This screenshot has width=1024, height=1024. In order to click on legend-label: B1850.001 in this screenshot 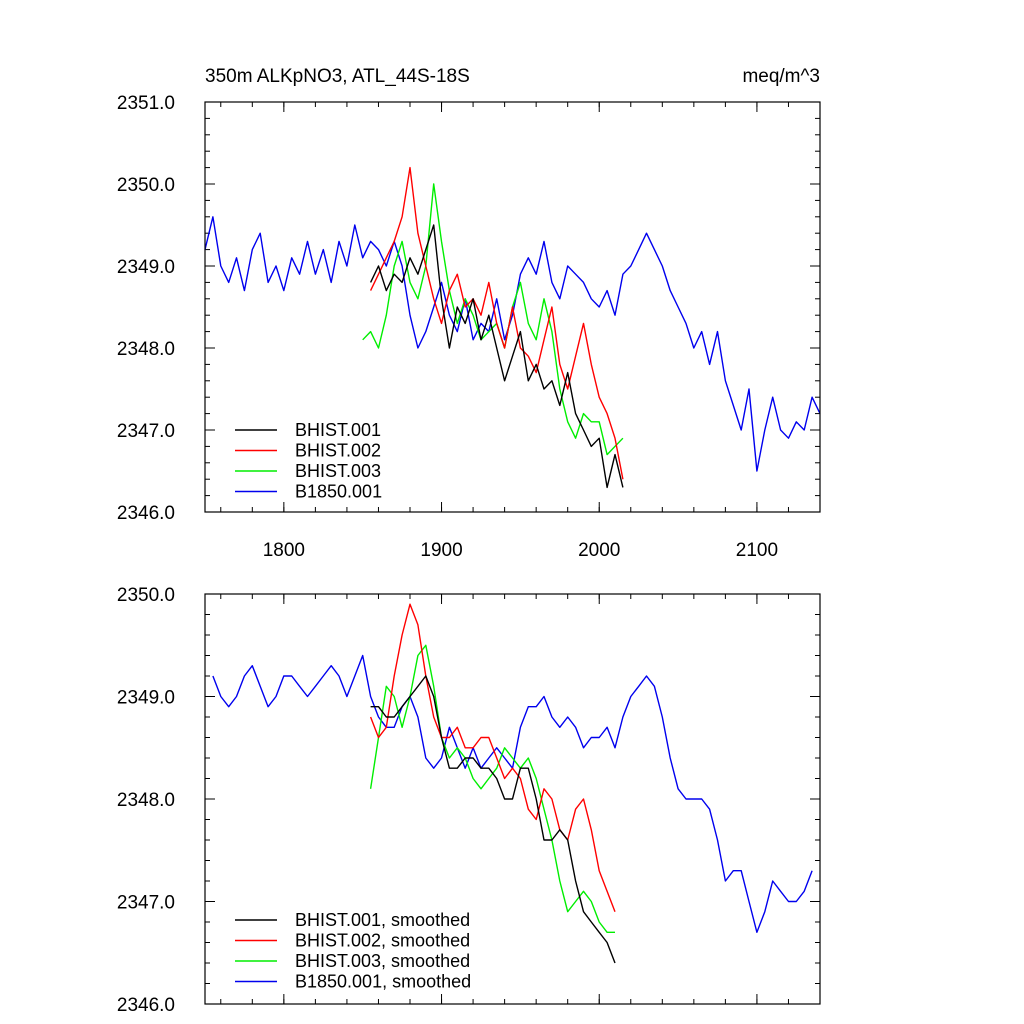, I will do `click(338, 492)`.